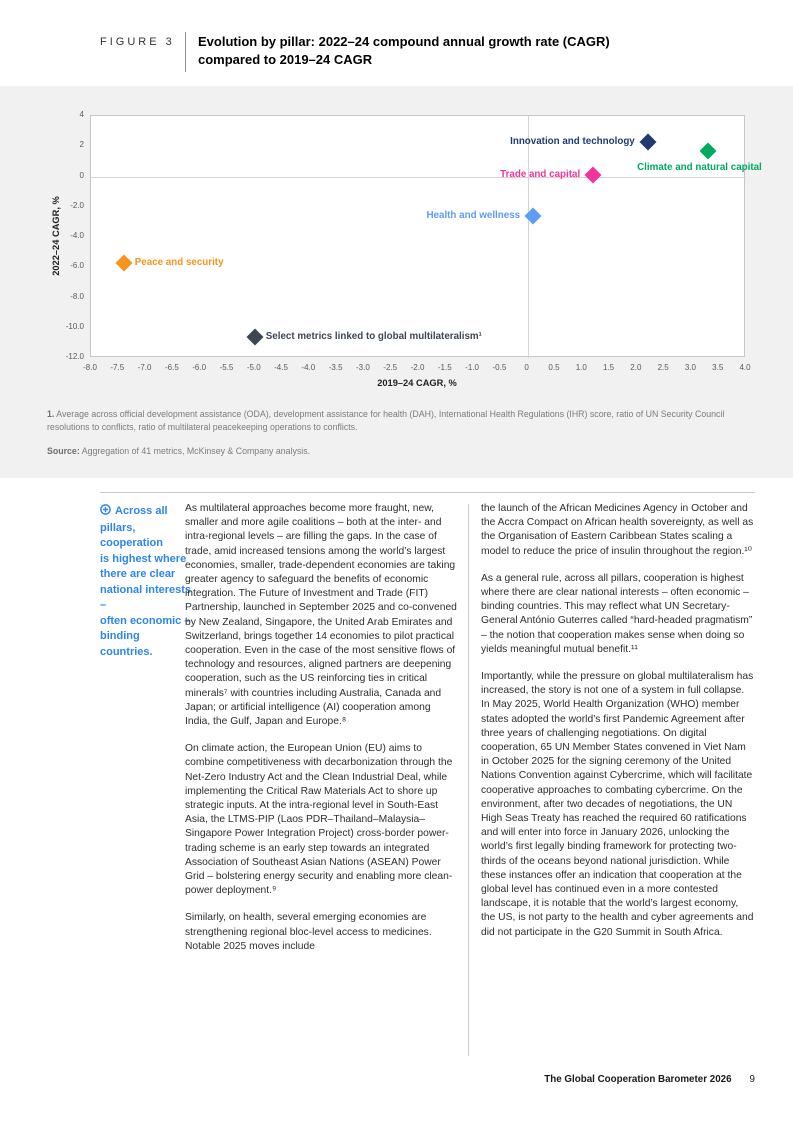  What do you see at coordinates (540, 174) in the screenshot?
I see `data-point-label-trade-and-capital: Trade and capital` at bounding box center [540, 174].